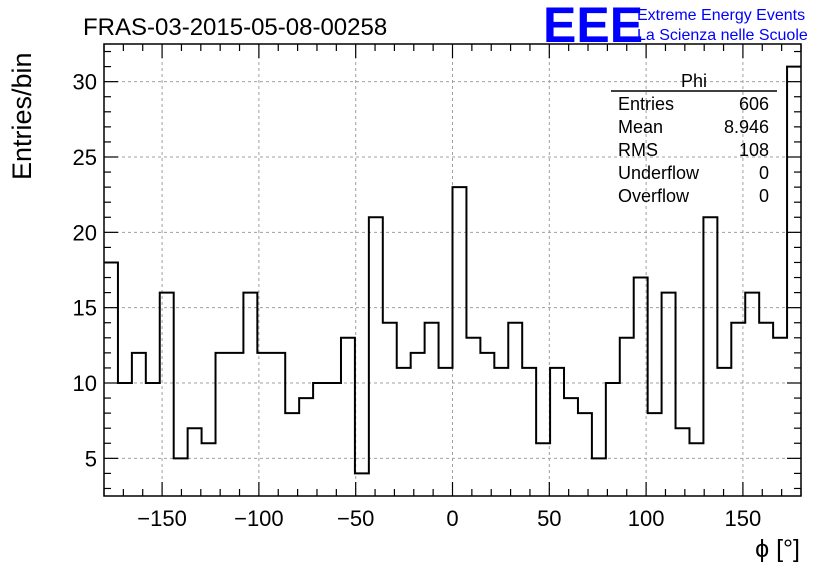 This screenshot has width=836, height=572. Describe the element at coordinates (693, 196) in the screenshot. I see `stats-row-overflow: Overflow 0` at that location.